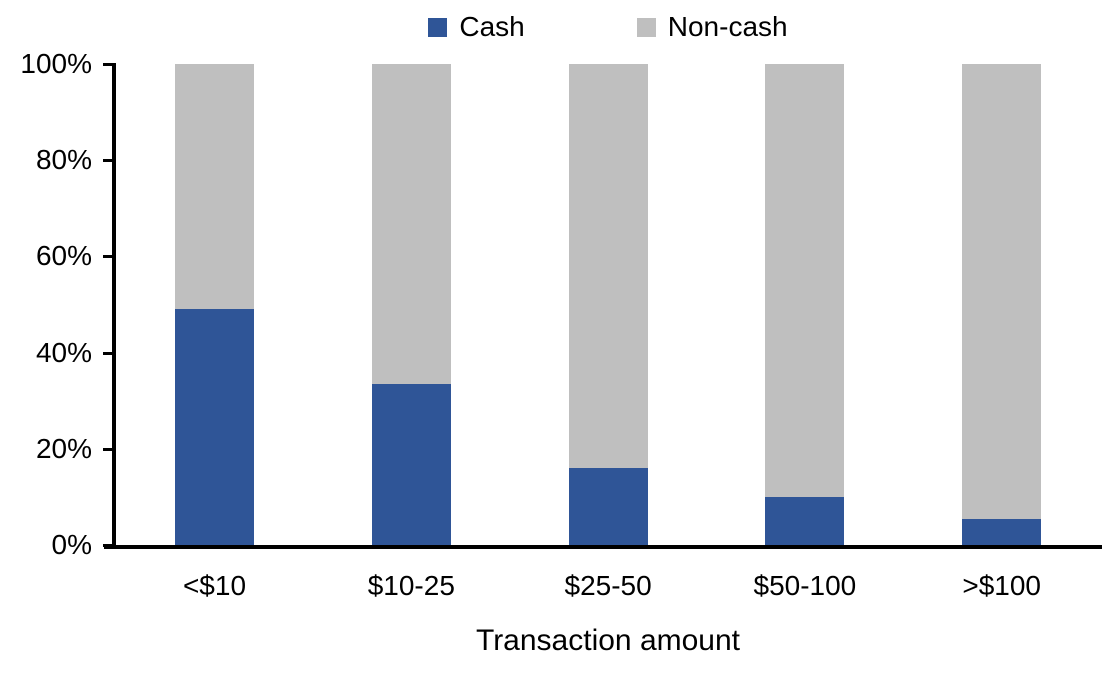 The width and height of the screenshot is (1102, 673). Describe the element at coordinates (603, 547) in the screenshot. I see `x-axis-line` at that location.